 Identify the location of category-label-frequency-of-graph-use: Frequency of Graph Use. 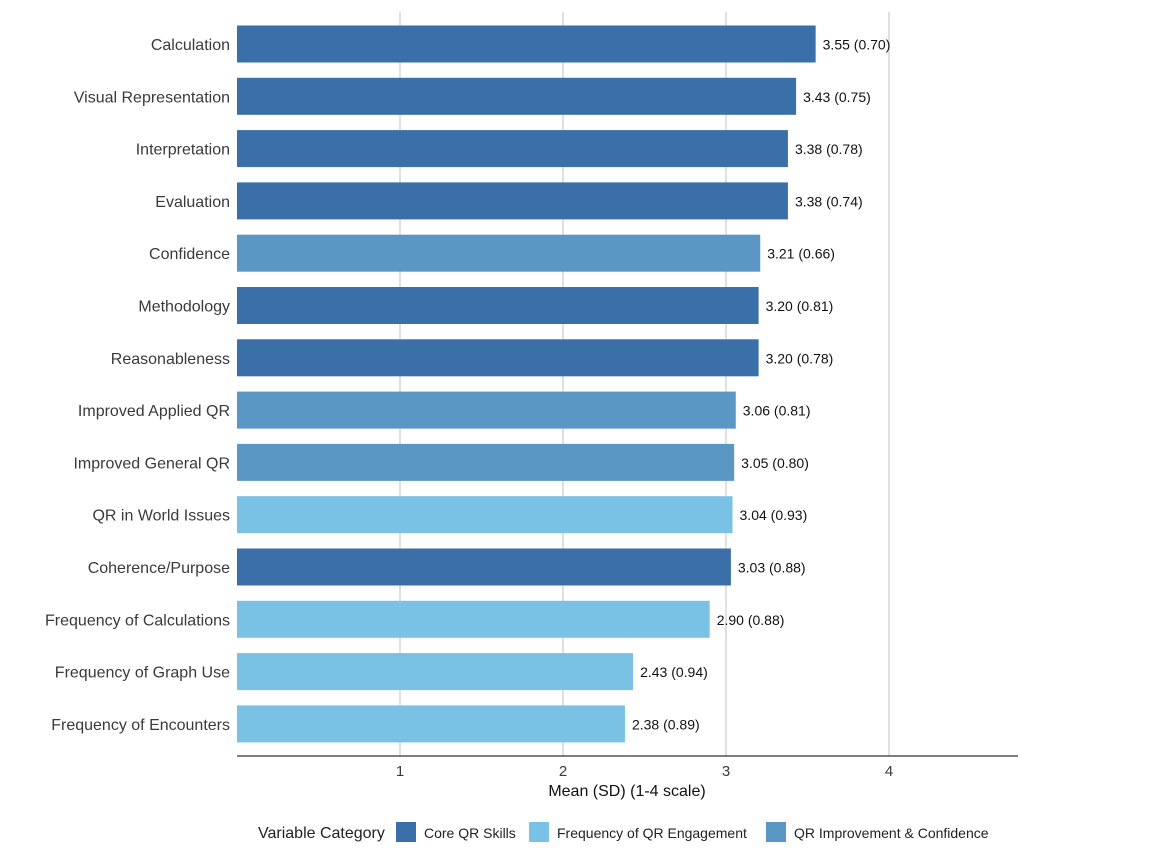
(142, 673).